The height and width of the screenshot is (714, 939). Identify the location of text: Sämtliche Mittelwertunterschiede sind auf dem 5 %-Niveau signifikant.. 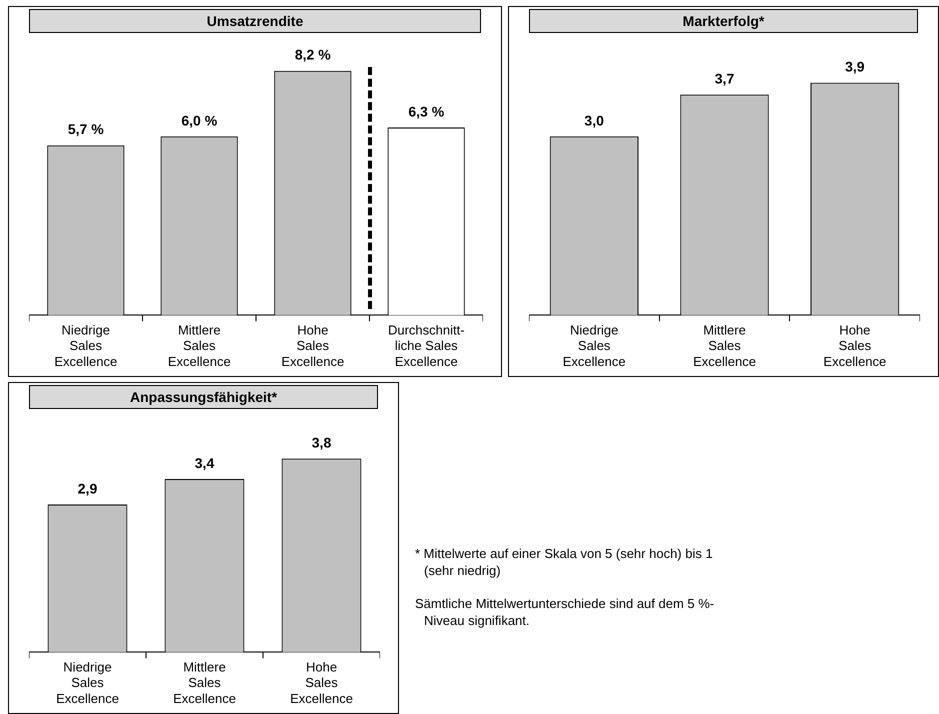
(565, 612).